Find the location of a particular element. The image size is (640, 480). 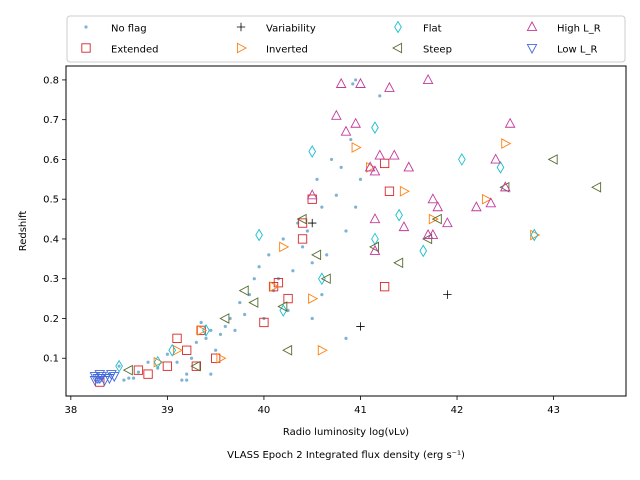

y-axis-ticks: 0.1 0.2 0.3 0.4 0.5 0.6 0.7 0.8 is located at coordinates (54, 220).